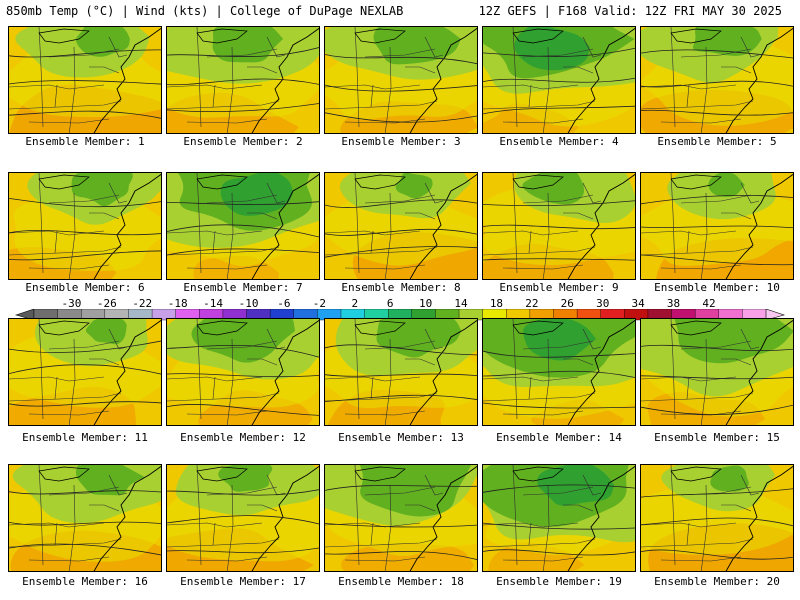 The image size is (800, 600). I want to click on scale-tick-label: -26, so click(106, 303).